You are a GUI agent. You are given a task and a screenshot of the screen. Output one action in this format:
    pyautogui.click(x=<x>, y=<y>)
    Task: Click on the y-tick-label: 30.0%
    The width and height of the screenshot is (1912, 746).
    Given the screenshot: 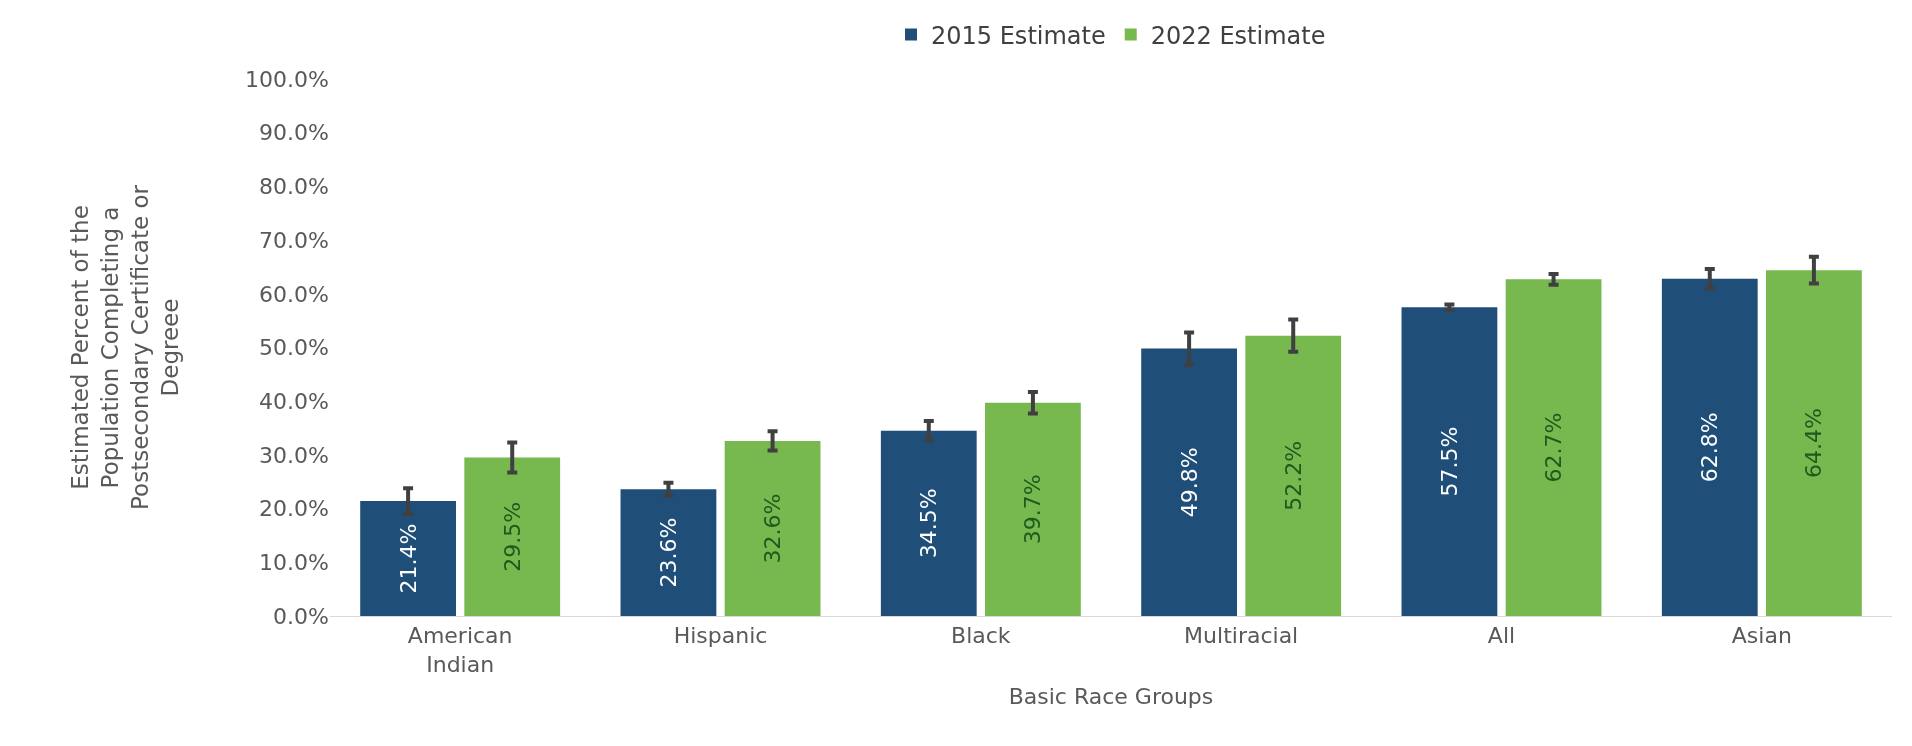 What is the action you would take?
    pyautogui.click(x=294, y=455)
    